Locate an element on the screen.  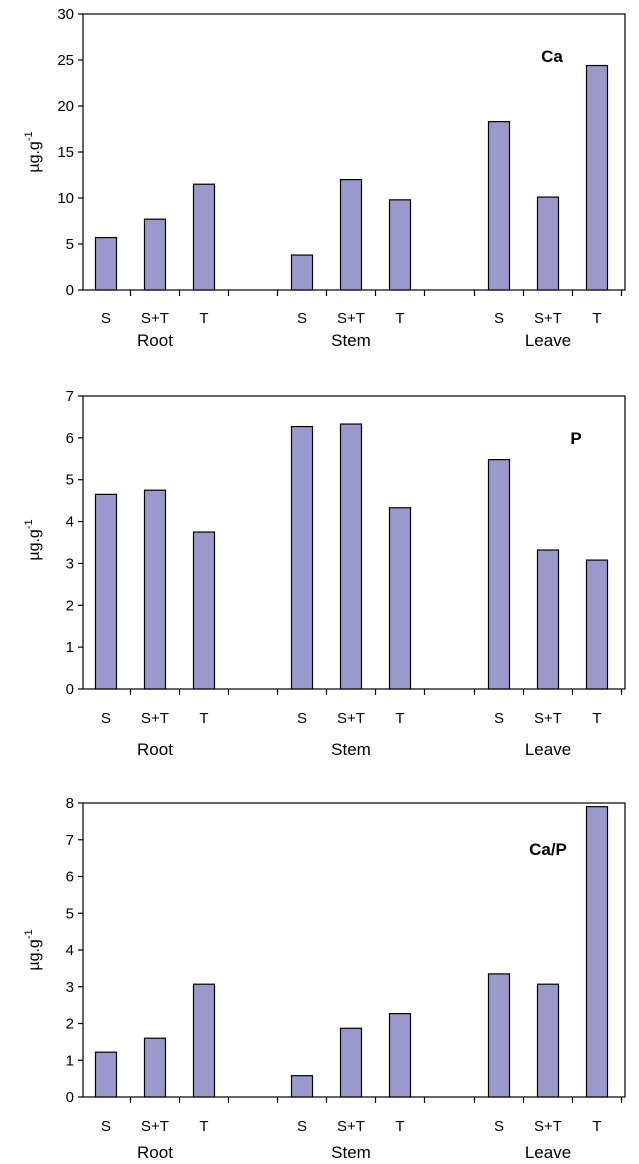
y-tick-label: 20 is located at coordinates (65, 106).